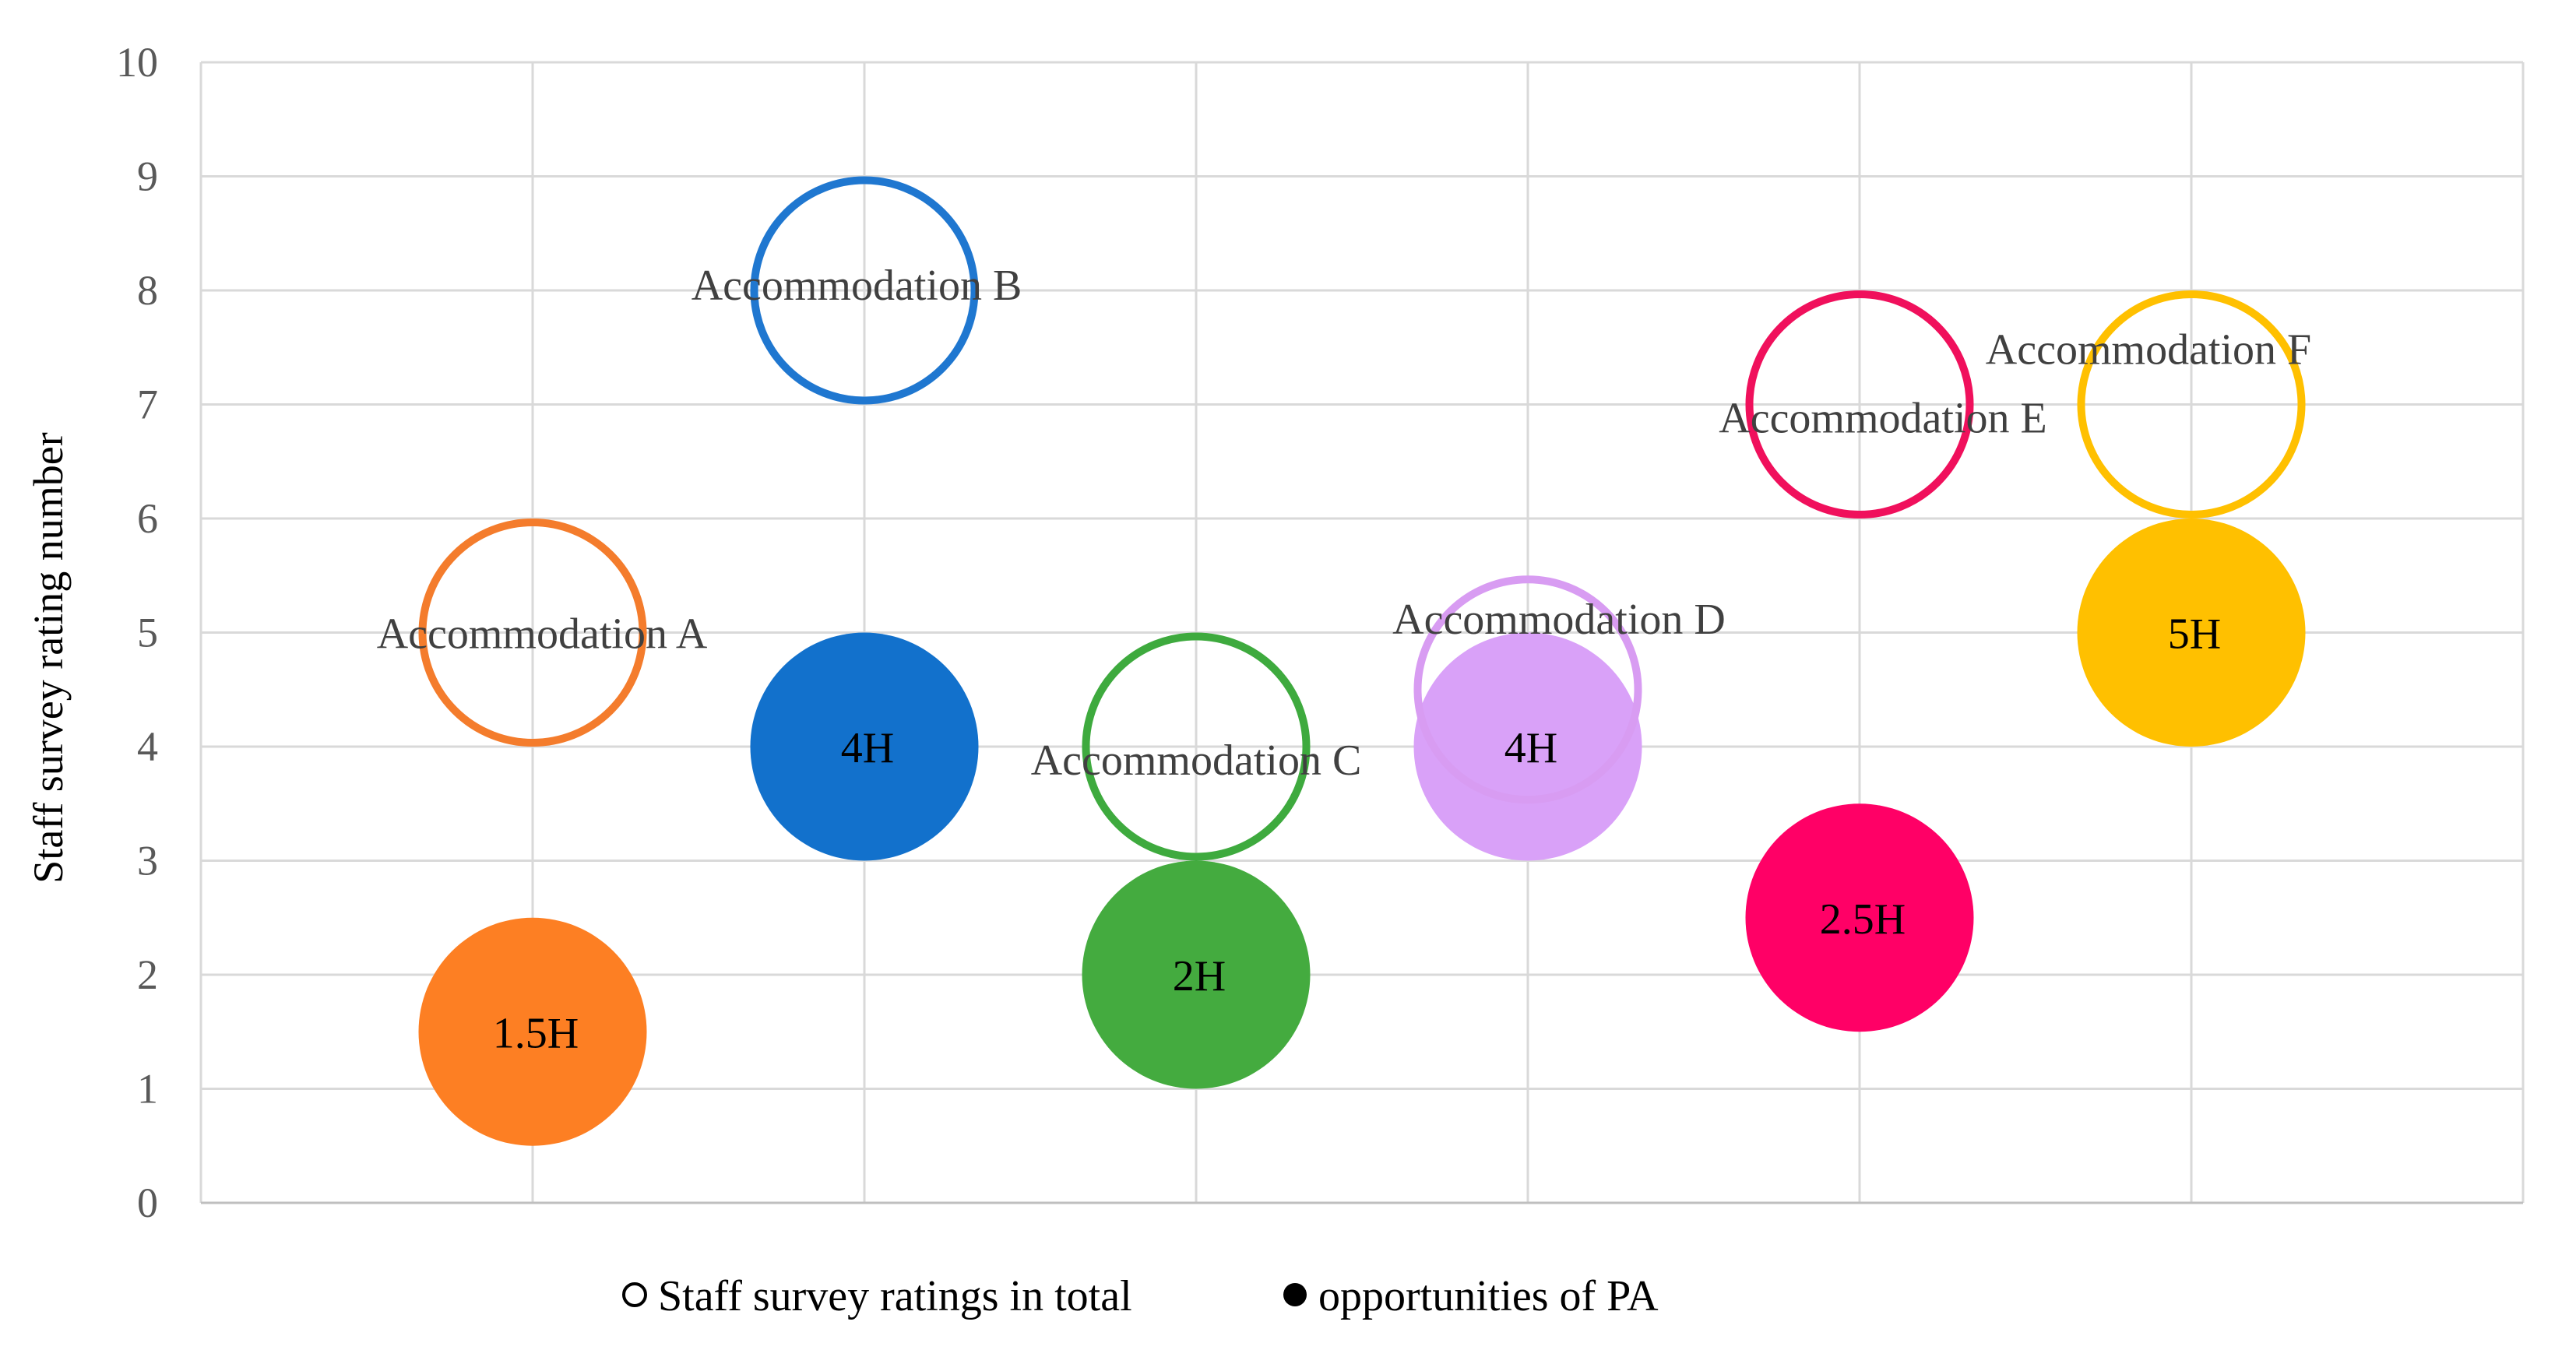  What do you see at coordinates (147, 290) in the screenshot?
I see `y-tick-label: 8` at bounding box center [147, 290].